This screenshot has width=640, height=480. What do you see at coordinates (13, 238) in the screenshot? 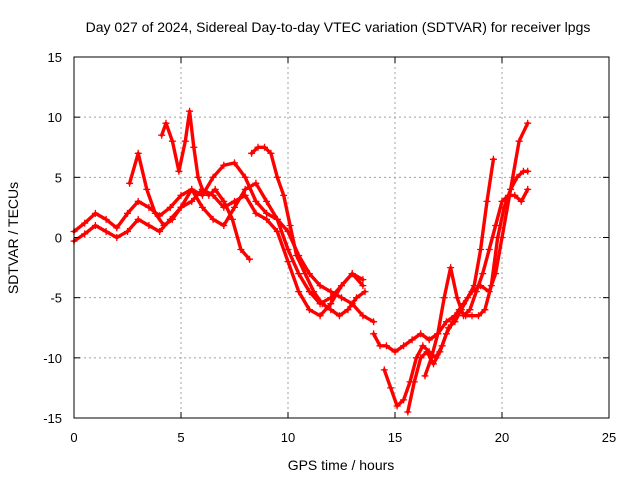
I see `y-axis-label: SDTVAR / TECUs` at bounding box center [13, 238].